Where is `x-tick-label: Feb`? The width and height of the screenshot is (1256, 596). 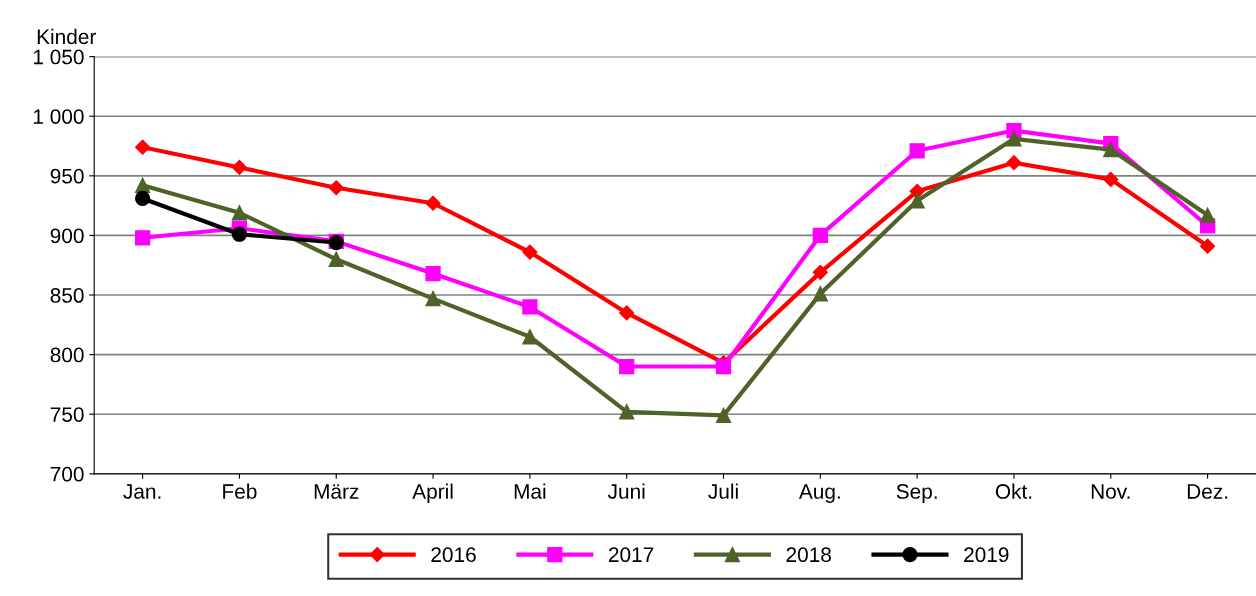 x-tick-label: Feb is located at coordinates (240, 491).